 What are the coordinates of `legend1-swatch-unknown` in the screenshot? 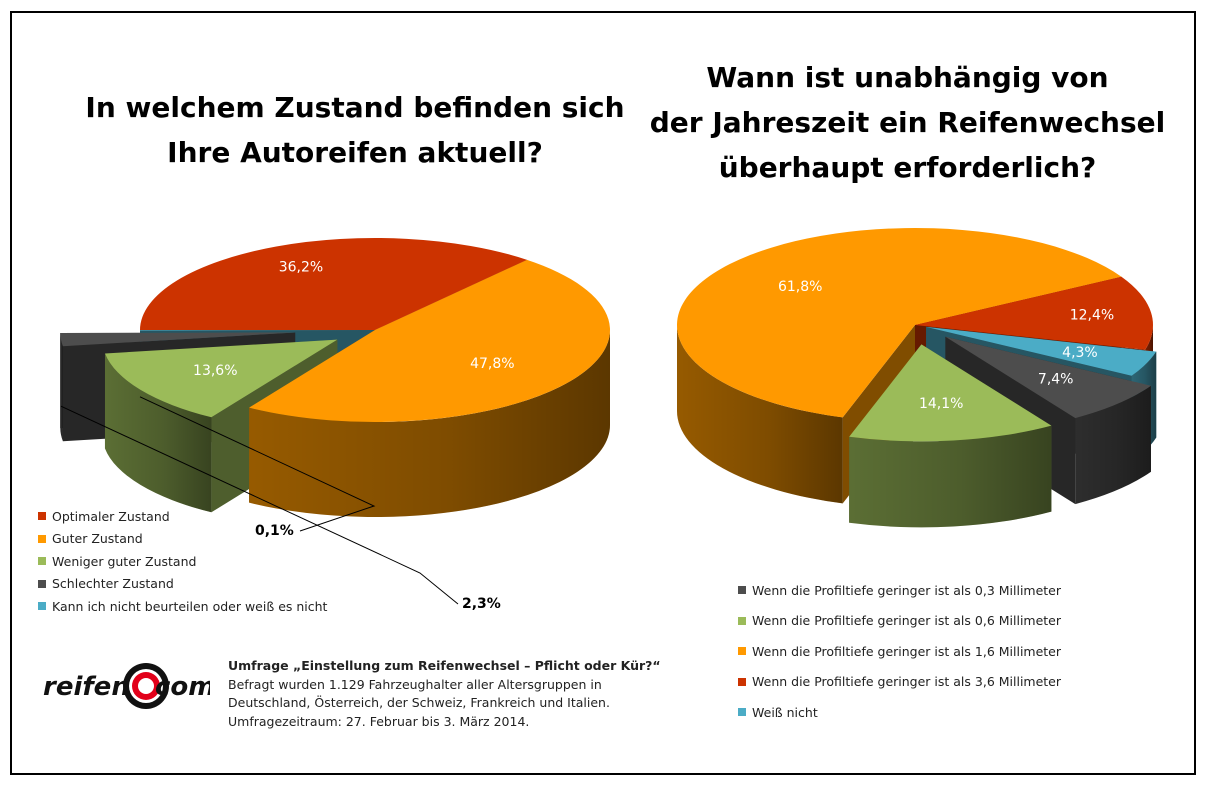 It's located at (42, 606).